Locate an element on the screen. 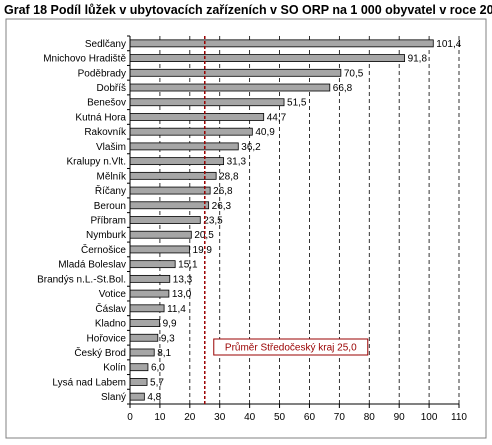  data-label: 20,5 is located at coordinates (204, 235).